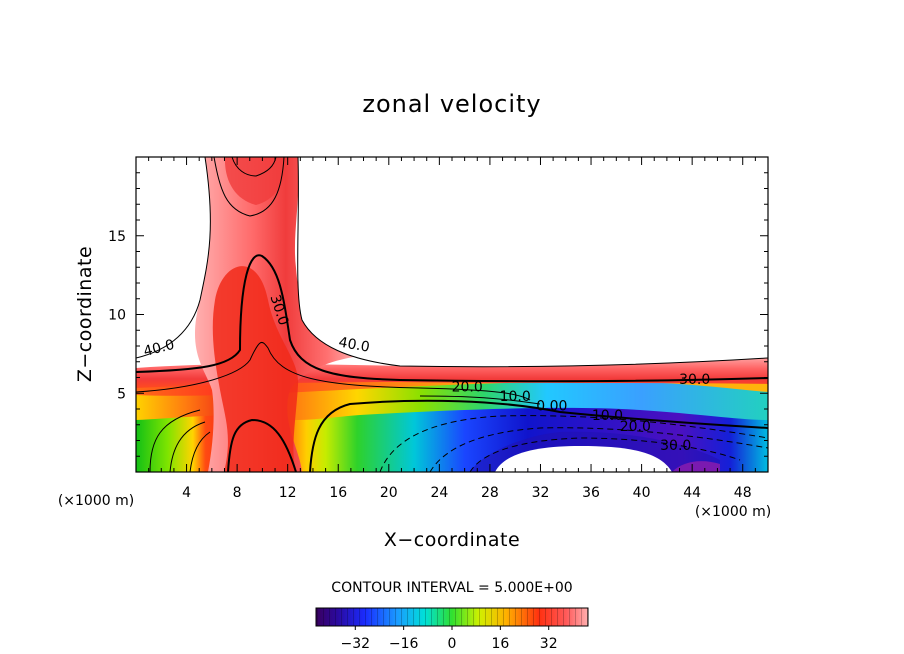 Image resolution: width=904 pixels, height=654 pixels. What do you see at coordinates (500, 644) in the screenshot?
I see `colorbar-tick-label: 16` at bounding box center [500, 644].